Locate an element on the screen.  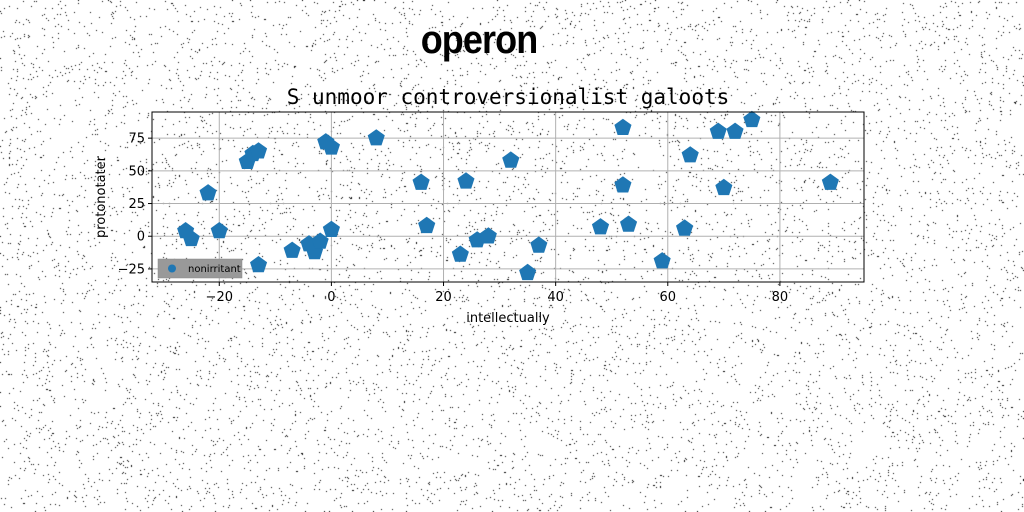
x-tick-label: 60 is located at coordinates (668, 297).